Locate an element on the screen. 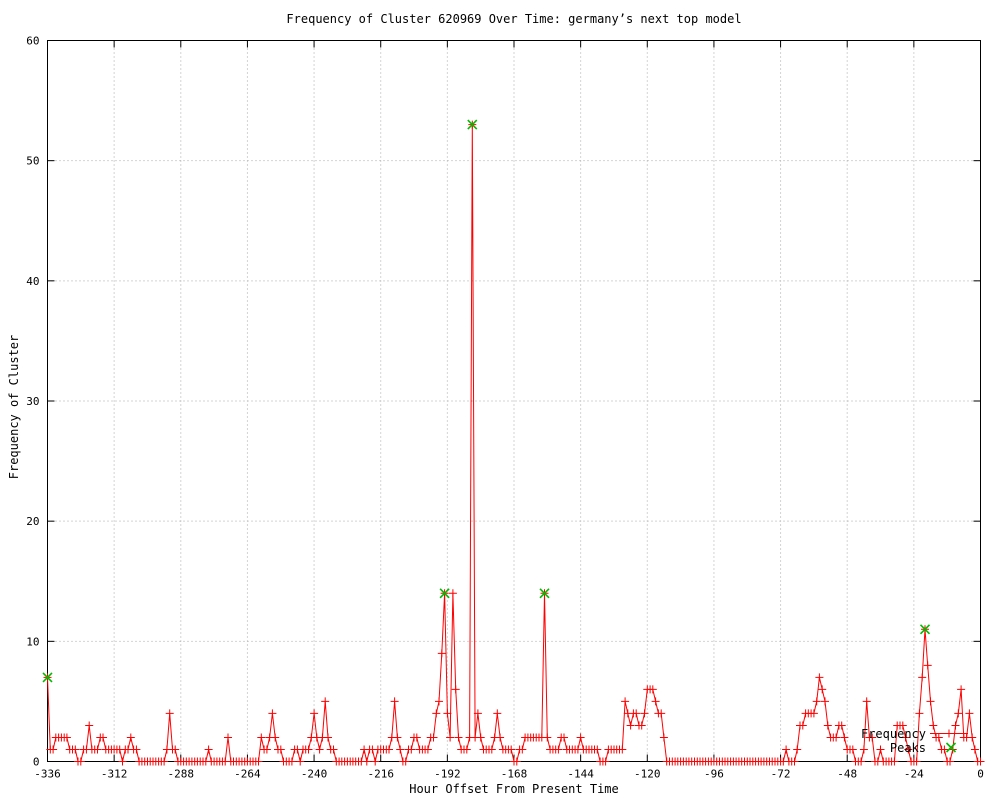 Image resolution: width=1000 pixels, height=800 pixels. svg-text: -96 is located at coordinates (714, 774).